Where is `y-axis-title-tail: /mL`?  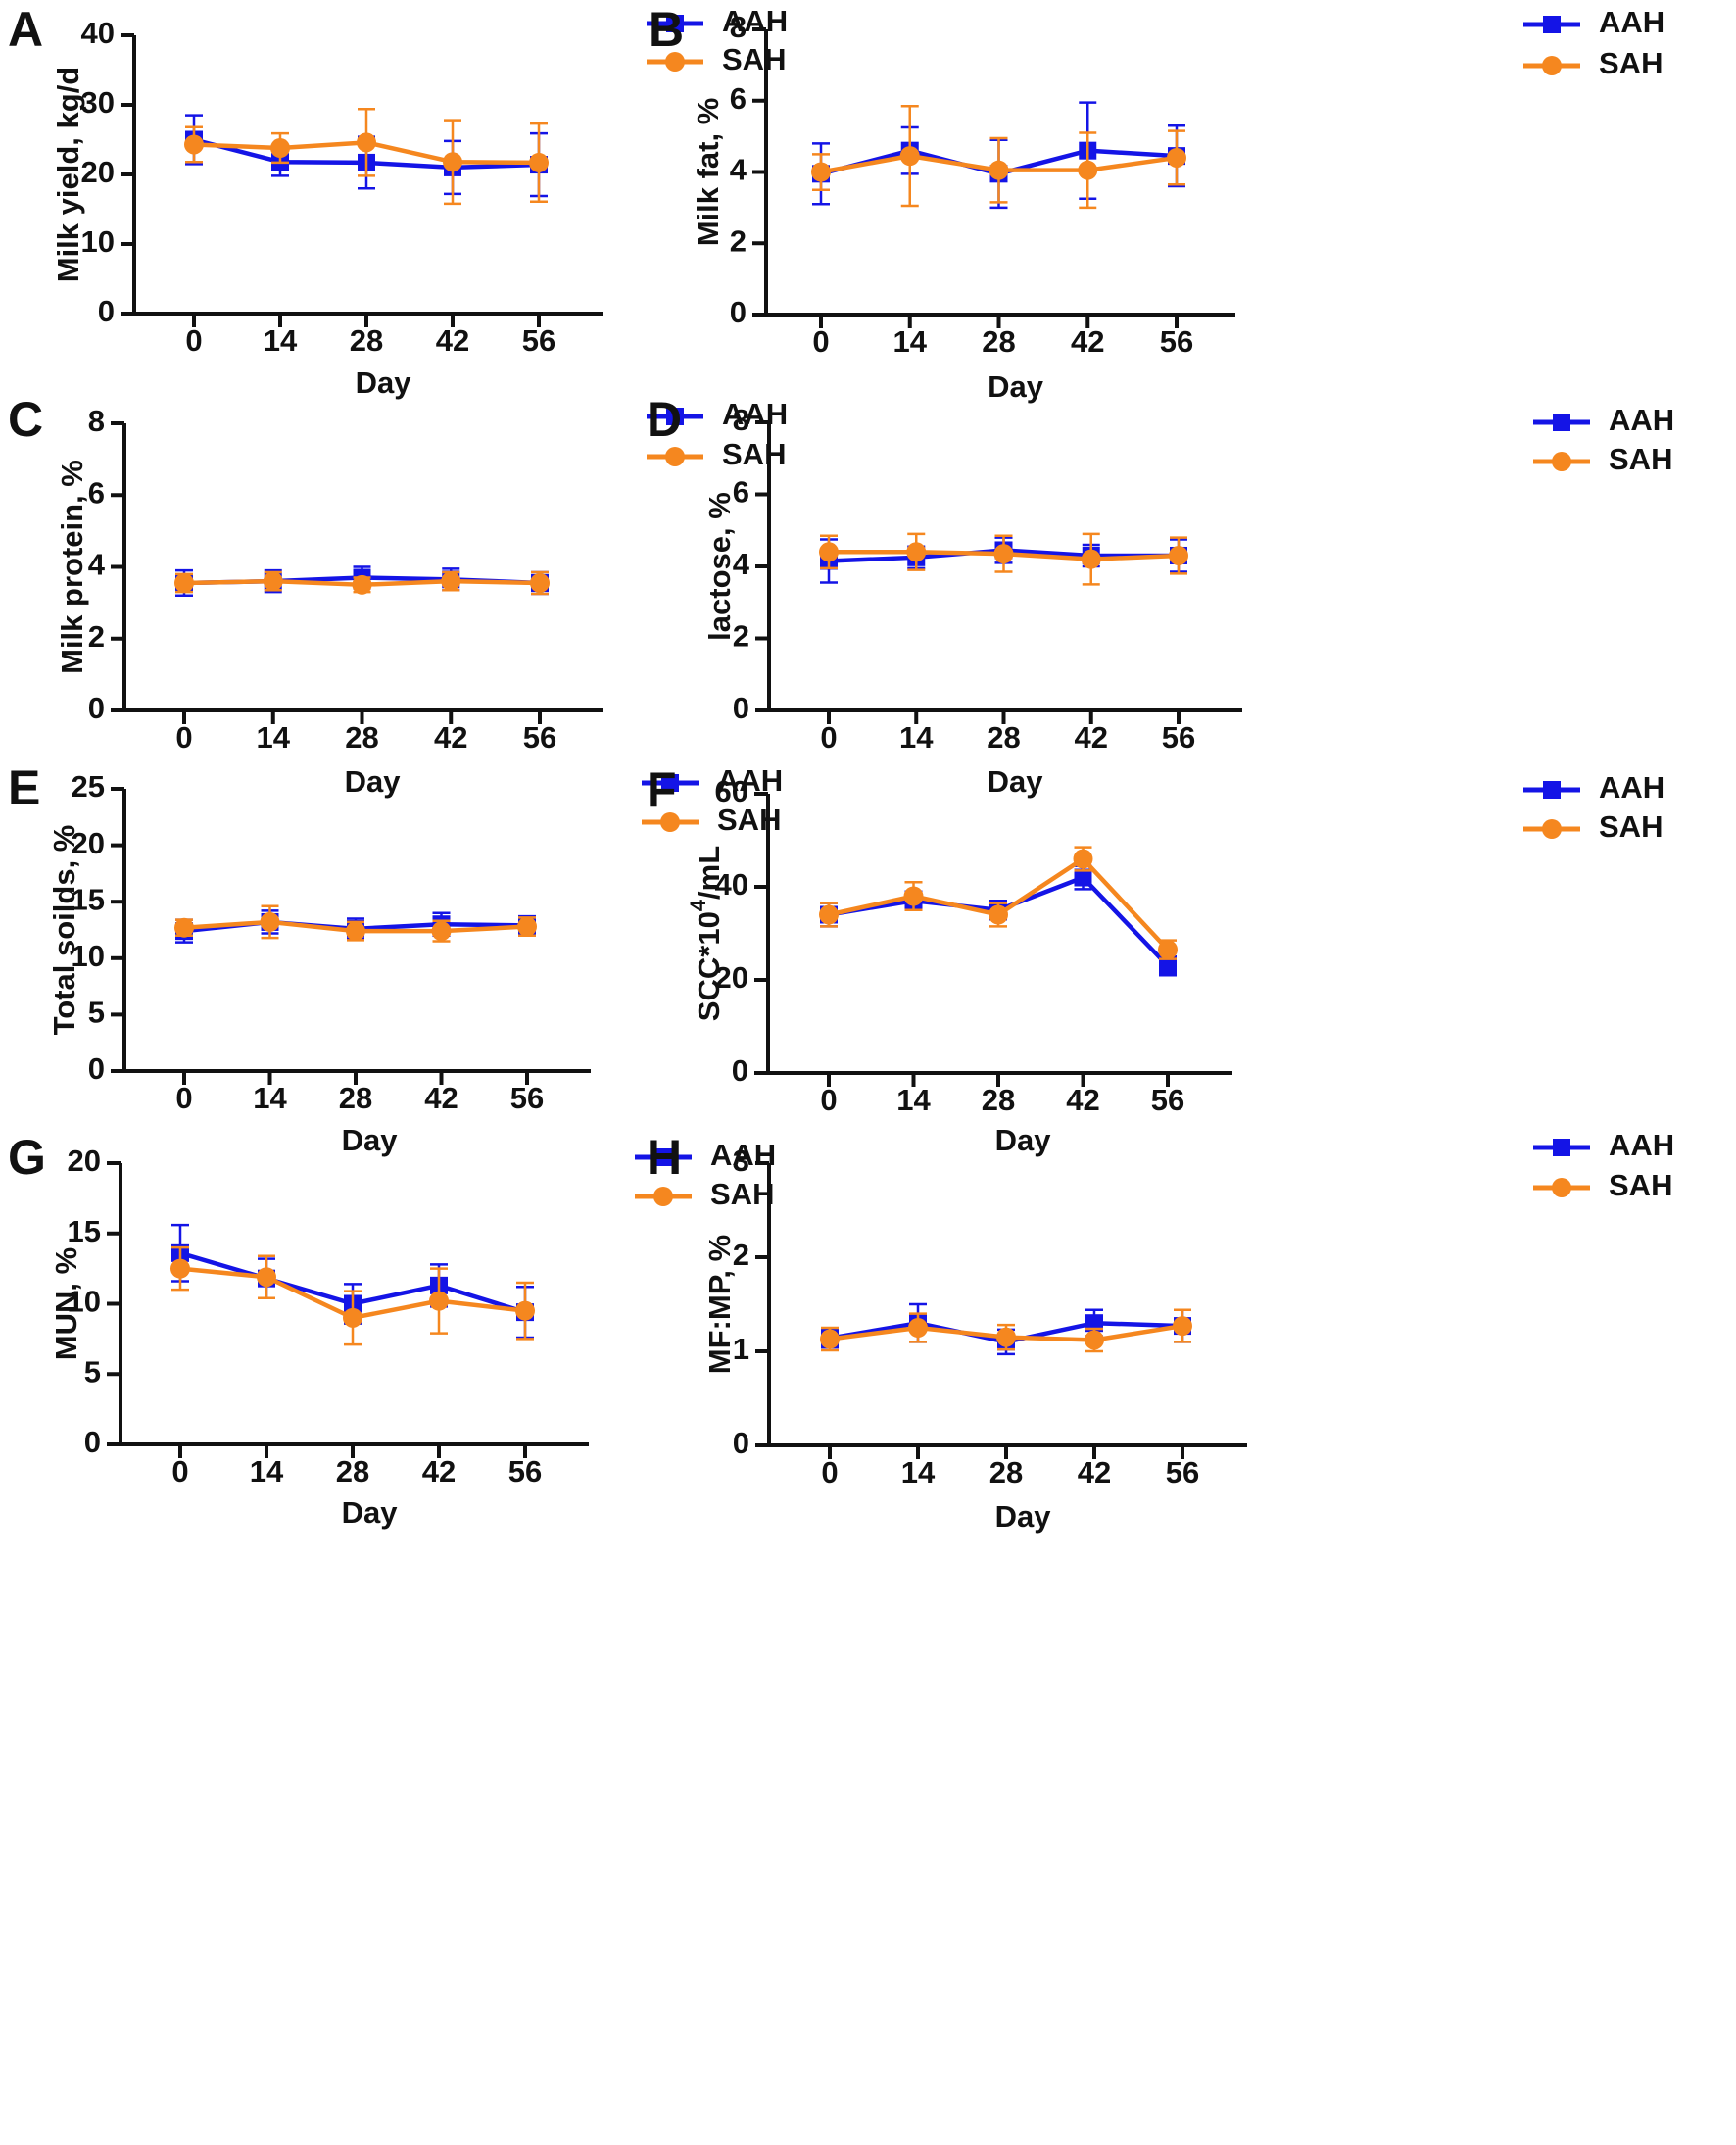
y-axis-title-tail: /mL is located at coordinates (709, 873).